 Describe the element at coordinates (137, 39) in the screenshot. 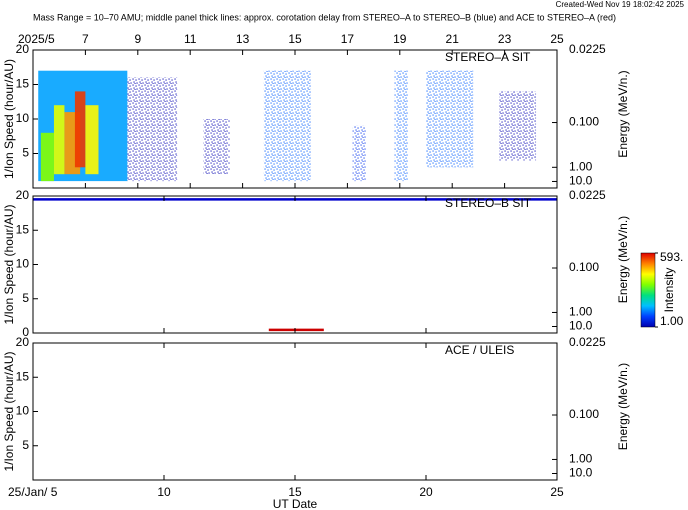

I see `x-tick-label: 9` at that location.